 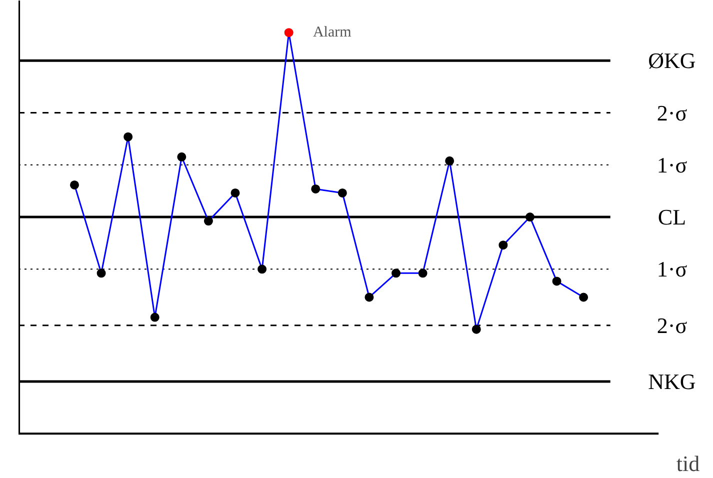 I want to click on ref-line-label: ØKG, so click(x=672, y=61).